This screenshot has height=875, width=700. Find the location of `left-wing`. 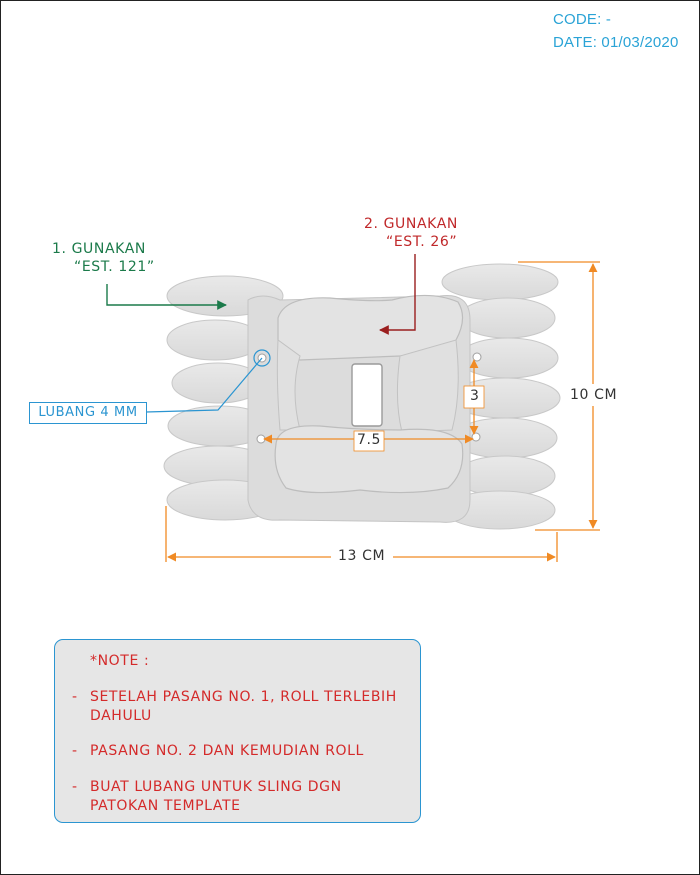

left-wing is located at coordinates (223, 398).